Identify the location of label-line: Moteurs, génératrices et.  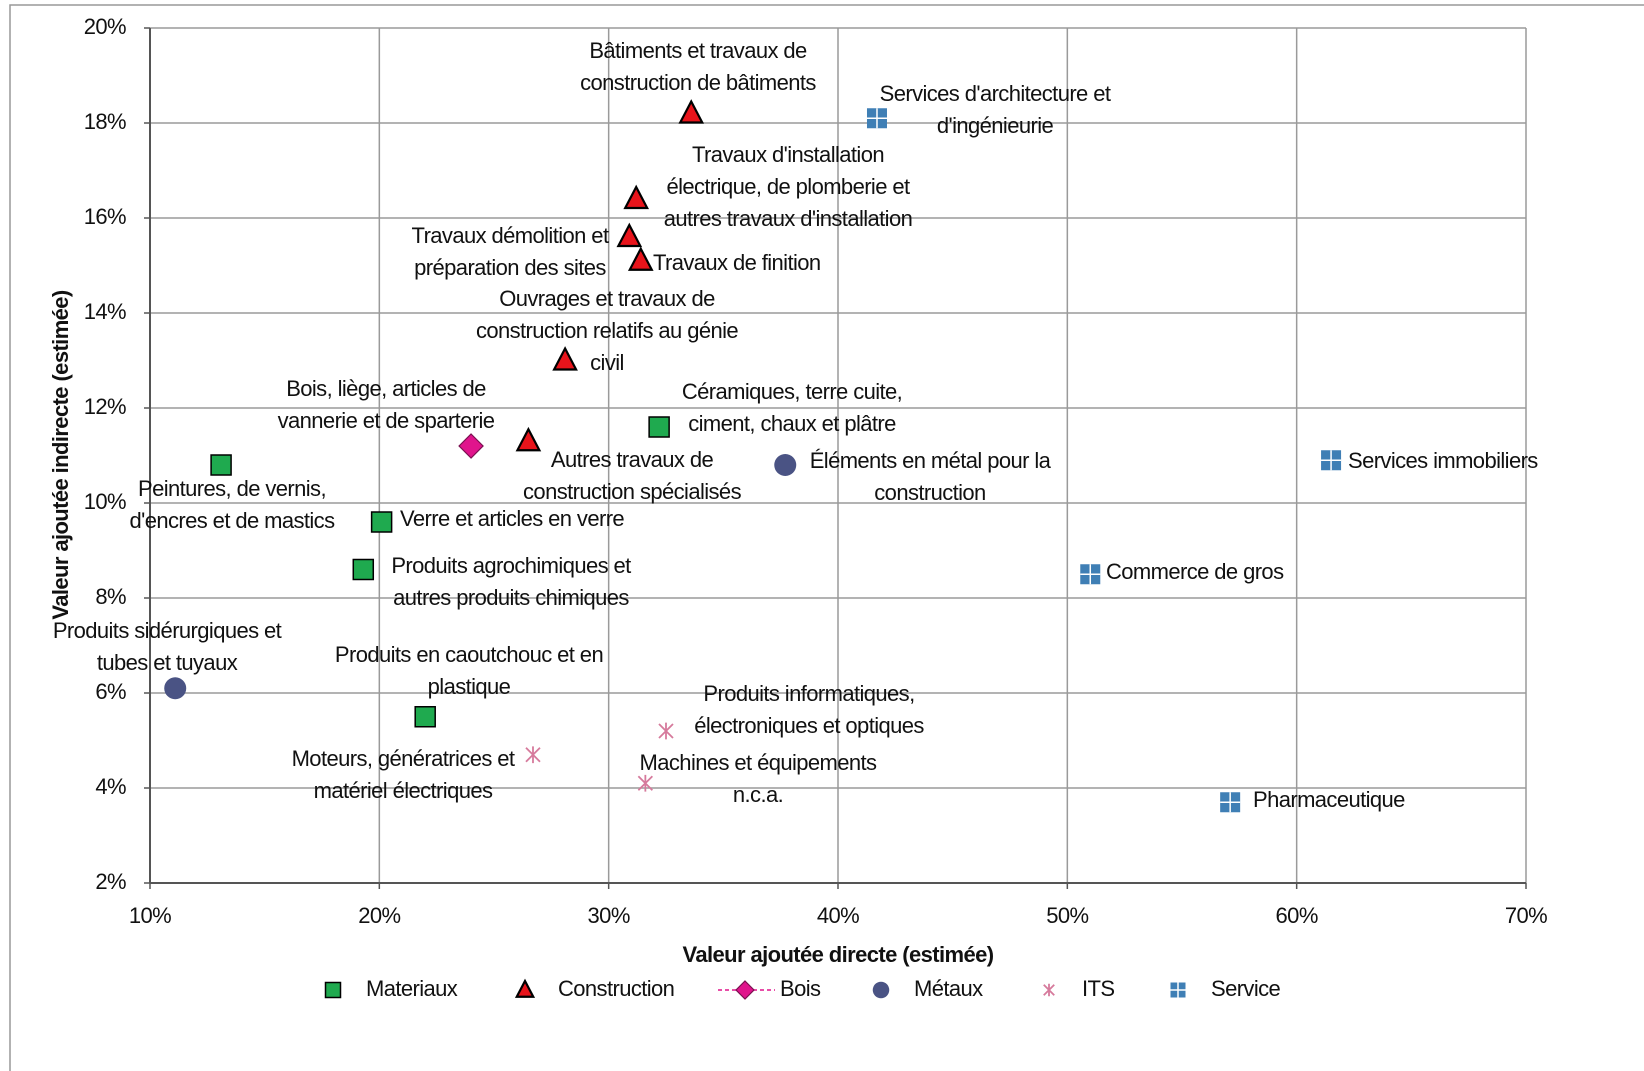
(403, 758).